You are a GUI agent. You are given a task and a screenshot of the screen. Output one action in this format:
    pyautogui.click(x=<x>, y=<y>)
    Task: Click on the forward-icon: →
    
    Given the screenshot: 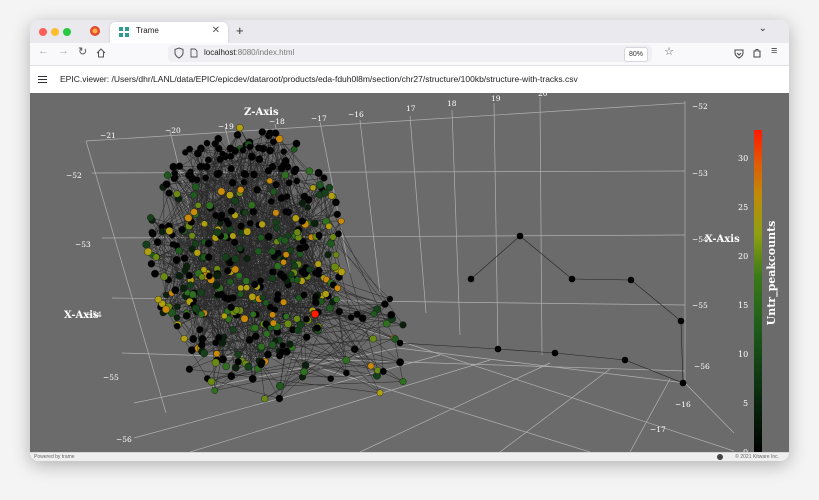 What is the action you would take?
    pyautogui.click(x=63, y=51)
    